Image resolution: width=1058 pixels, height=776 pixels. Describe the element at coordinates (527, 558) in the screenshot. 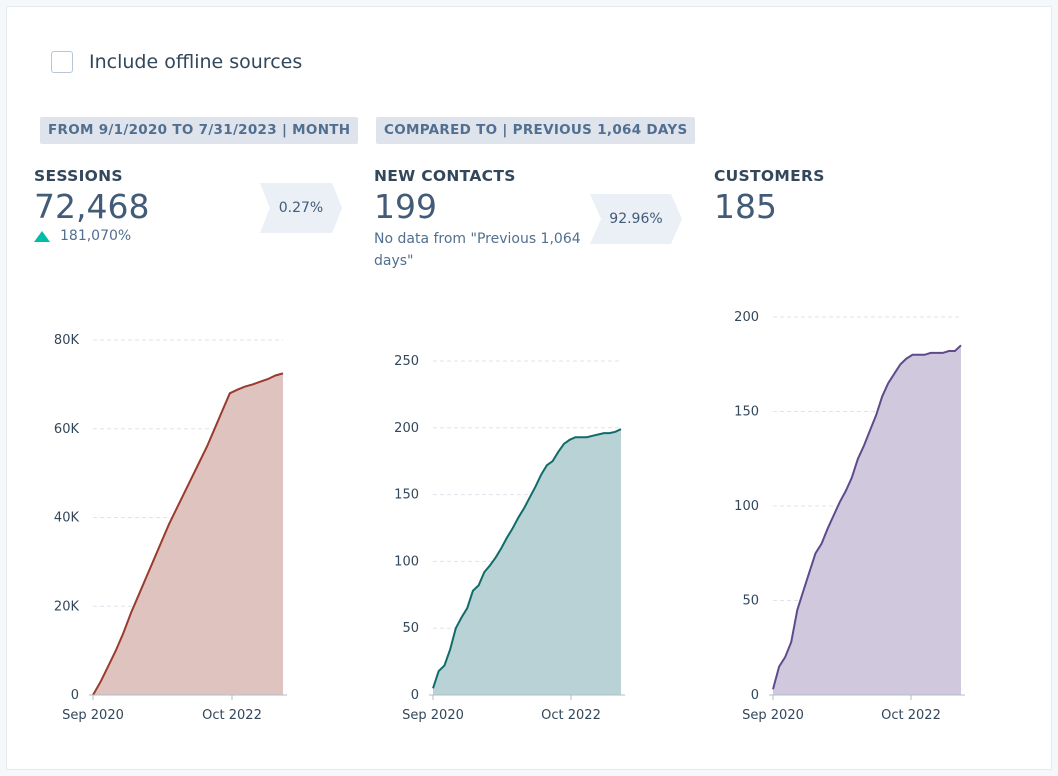

I see `contacts-line` at that location.